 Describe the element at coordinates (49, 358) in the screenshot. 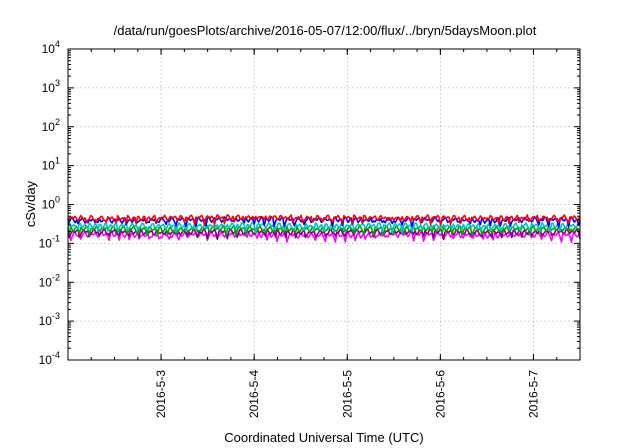

I see `y-tick-label: 10⁻⁴` at that location.